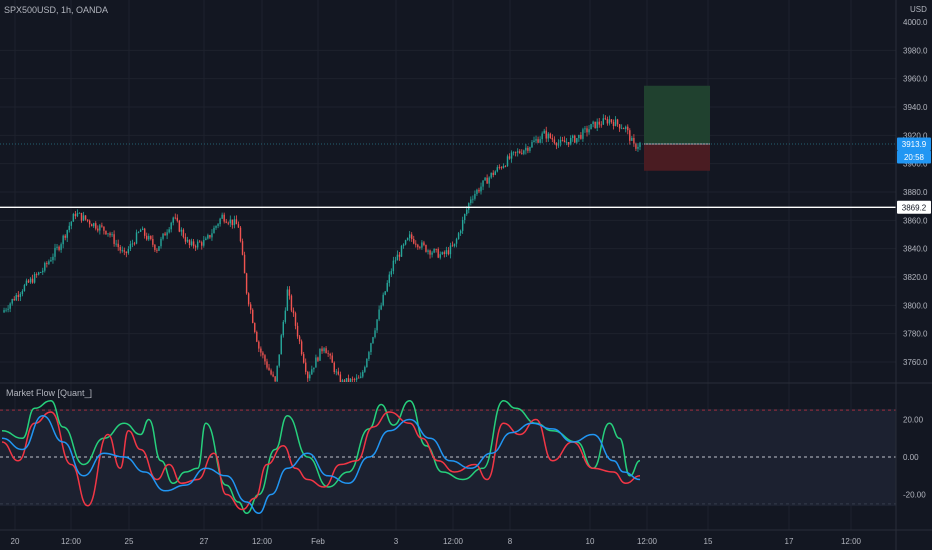  Describe the element at coordinates (677, 128) in the screenshot. I see `position-zones` at that location.